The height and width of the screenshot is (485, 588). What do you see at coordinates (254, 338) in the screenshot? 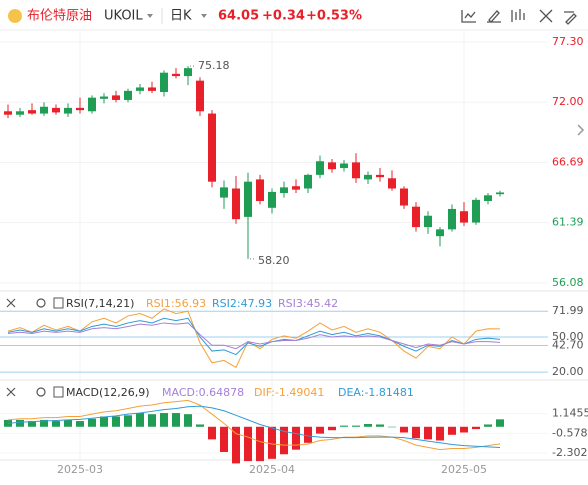
I see `rsi-line` at bounding box center [254, 338].